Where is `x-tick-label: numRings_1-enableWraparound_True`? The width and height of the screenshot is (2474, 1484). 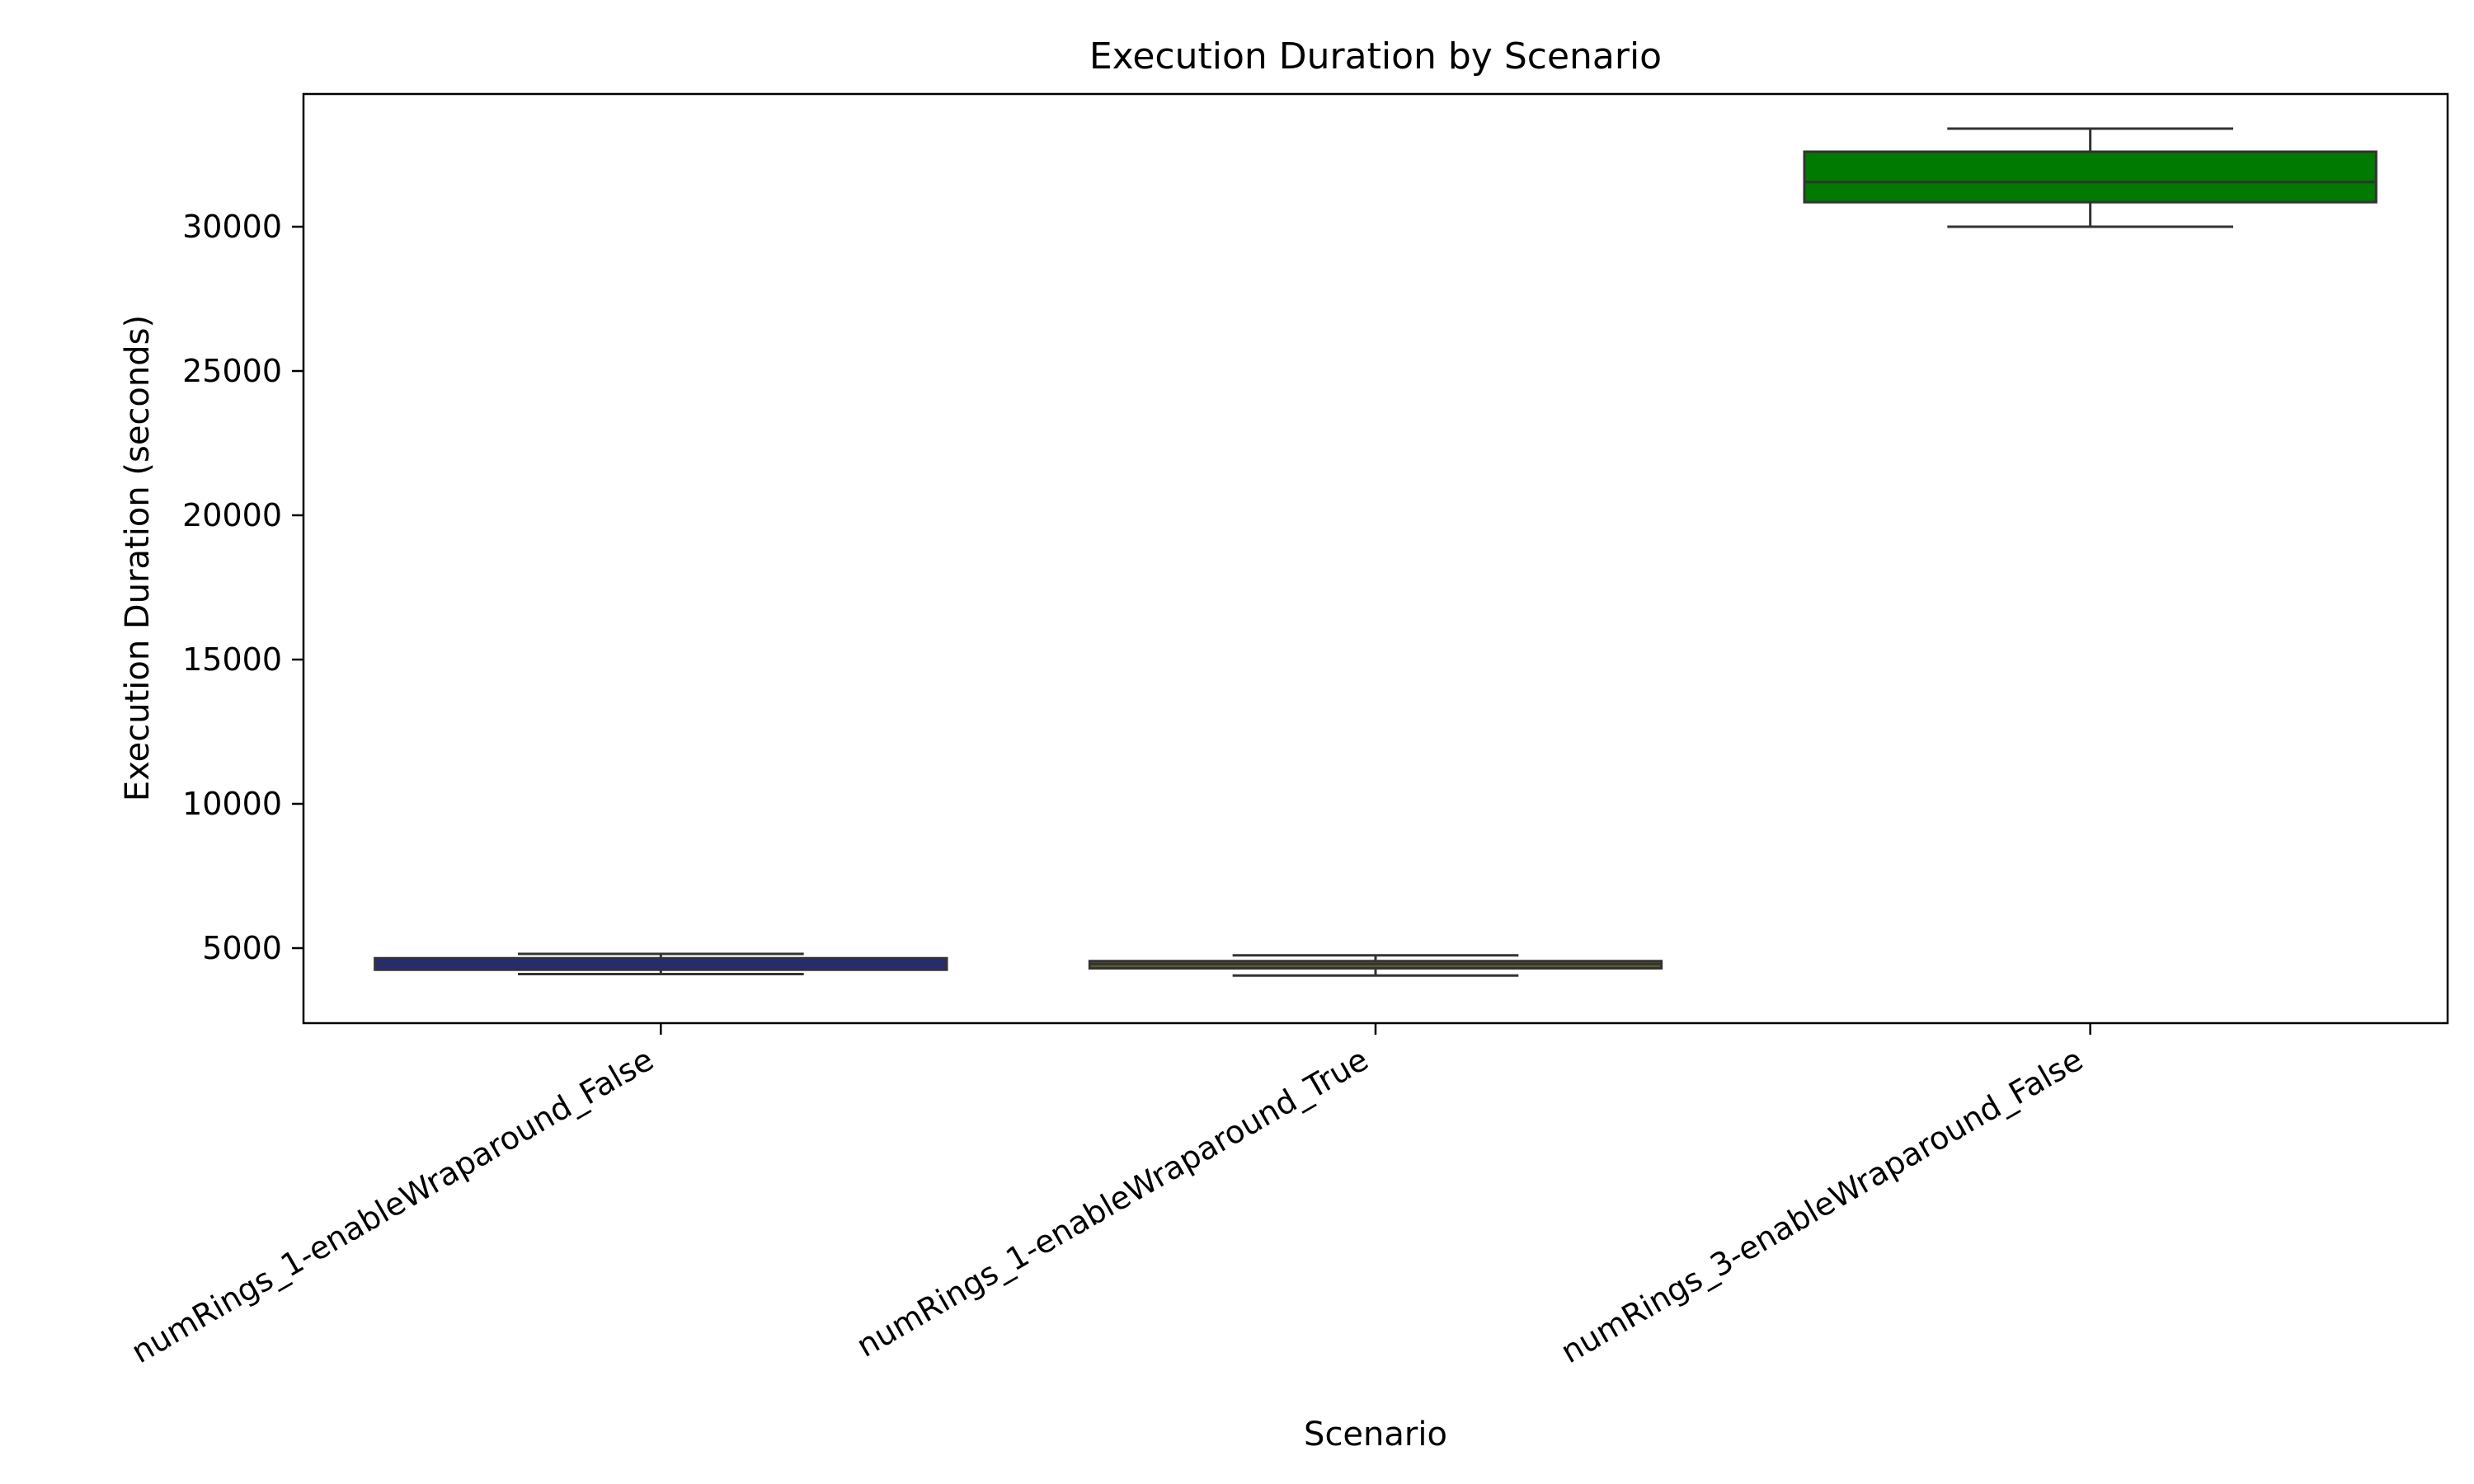 x-tick-label: numRings_1-enableWraparound_True is located at coordinates (1112, 1202).